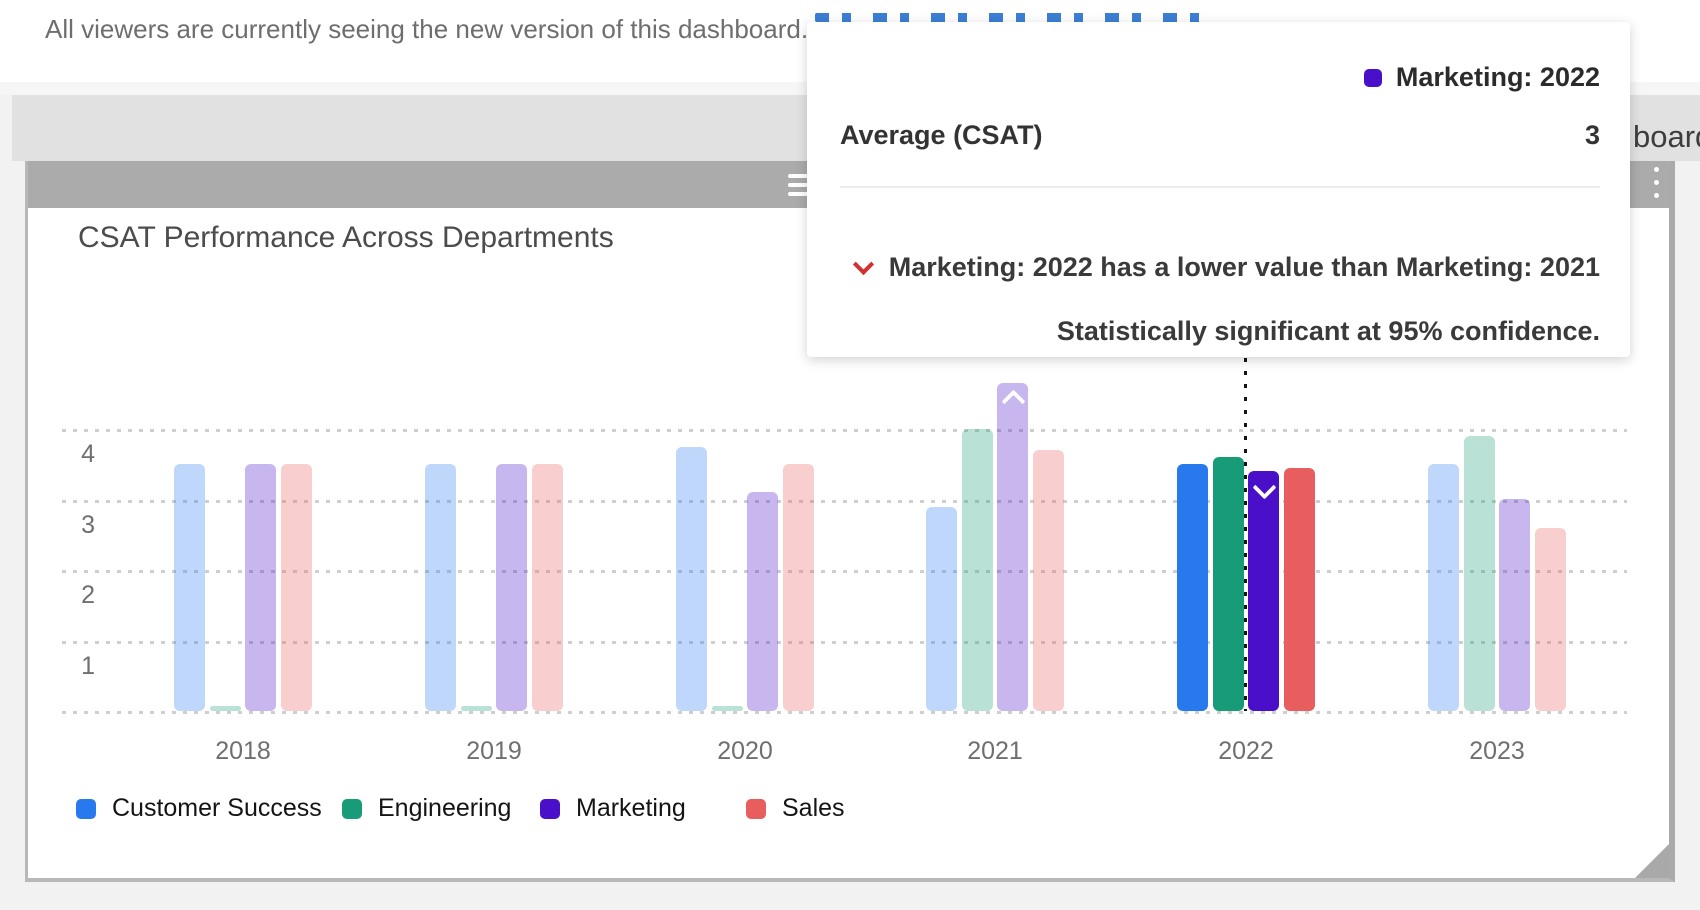 The image size is (1700, 910). I want to click on y-axis-label-1: 1, so click(88, 665).